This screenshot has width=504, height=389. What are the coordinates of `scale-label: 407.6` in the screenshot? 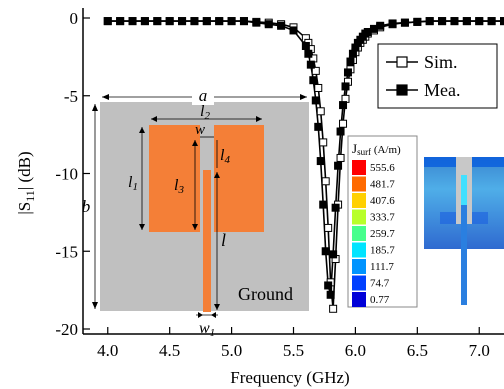 It's located at (382, 201).